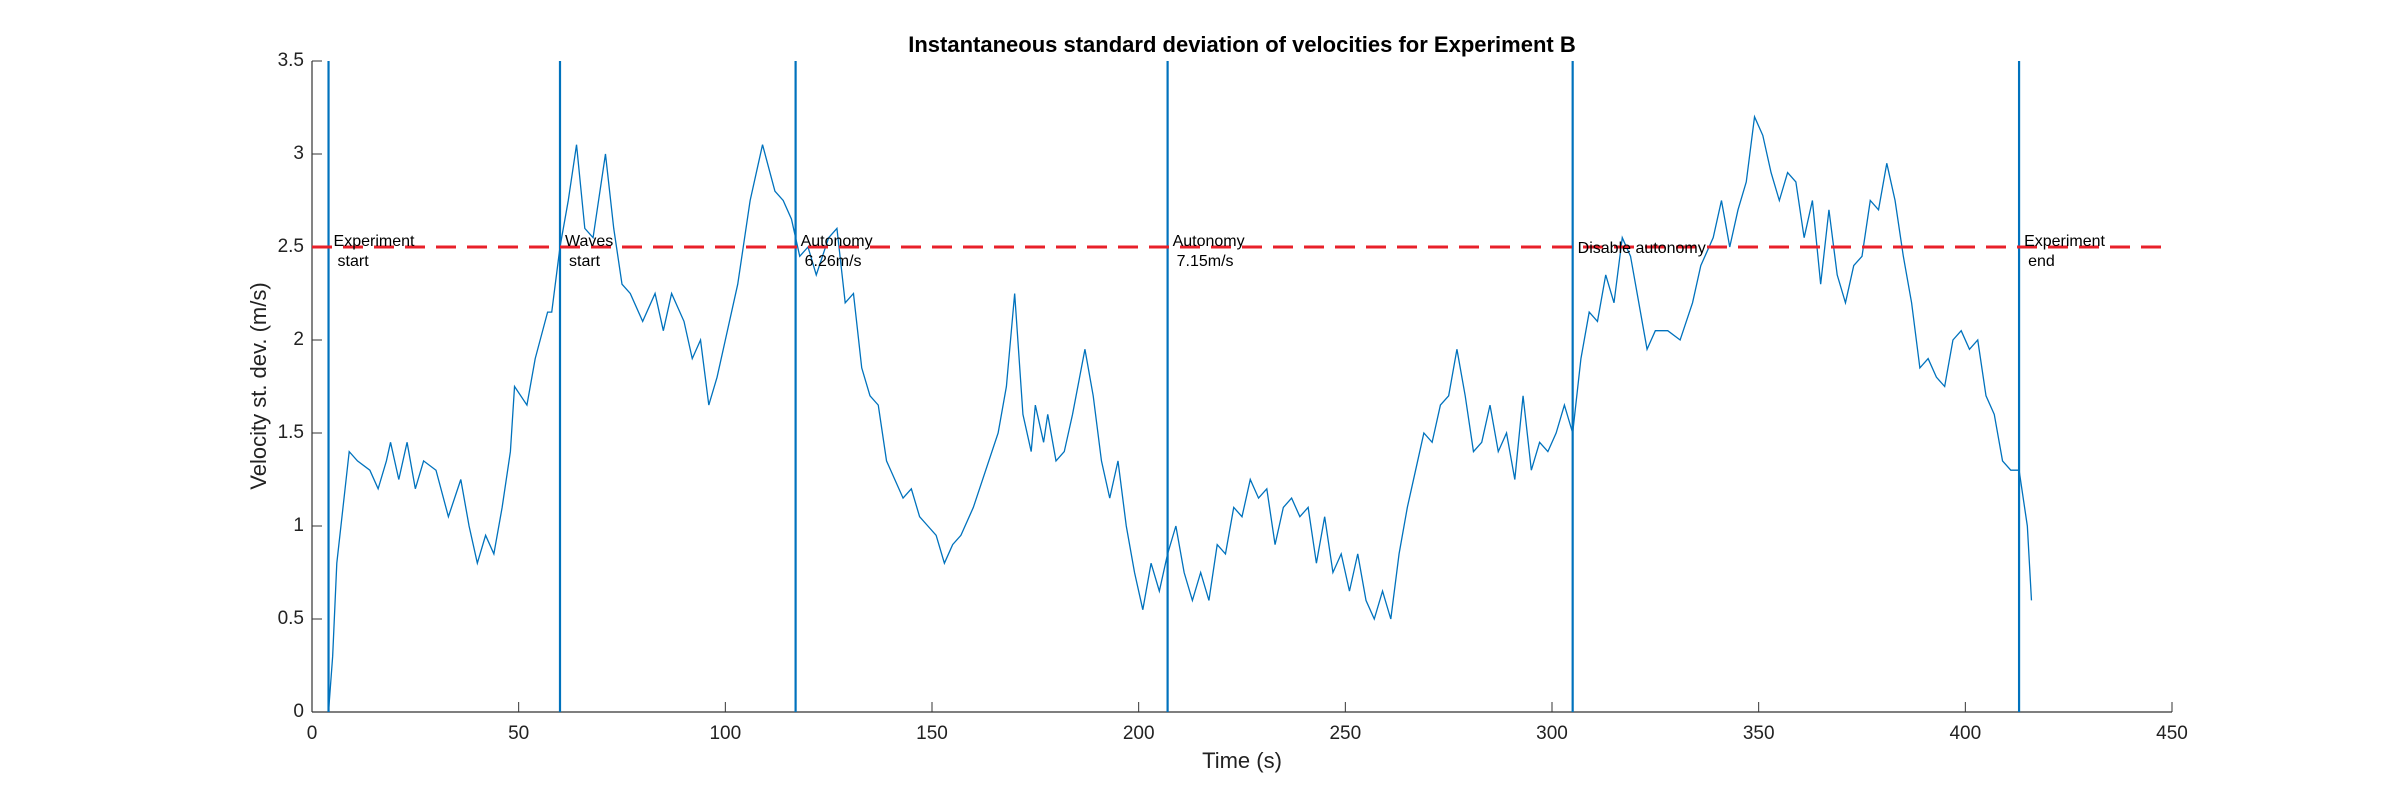 The height and width of the screenshot is (800, 2400). Describe the element at coordinates (2041, 261) in the screenshot. I see `event-label: end` at that location.